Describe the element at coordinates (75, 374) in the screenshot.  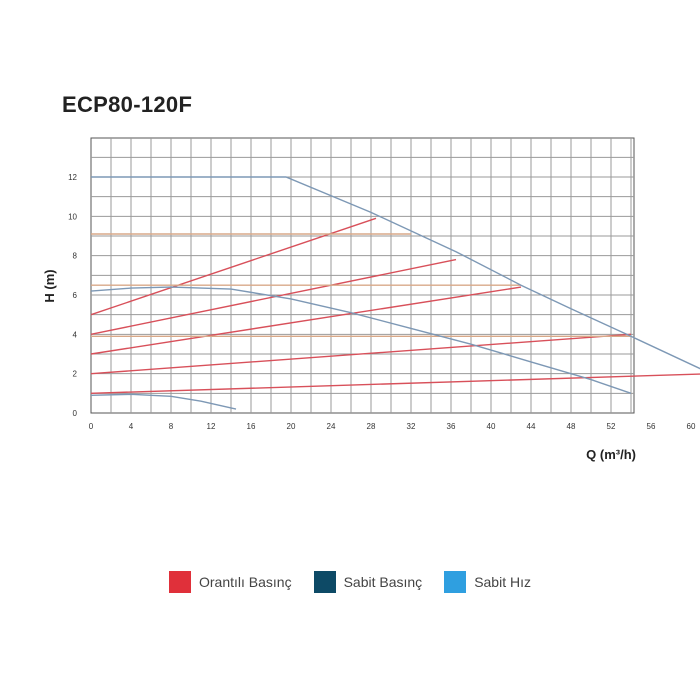
I see `y-tick-label: 2` at that location.